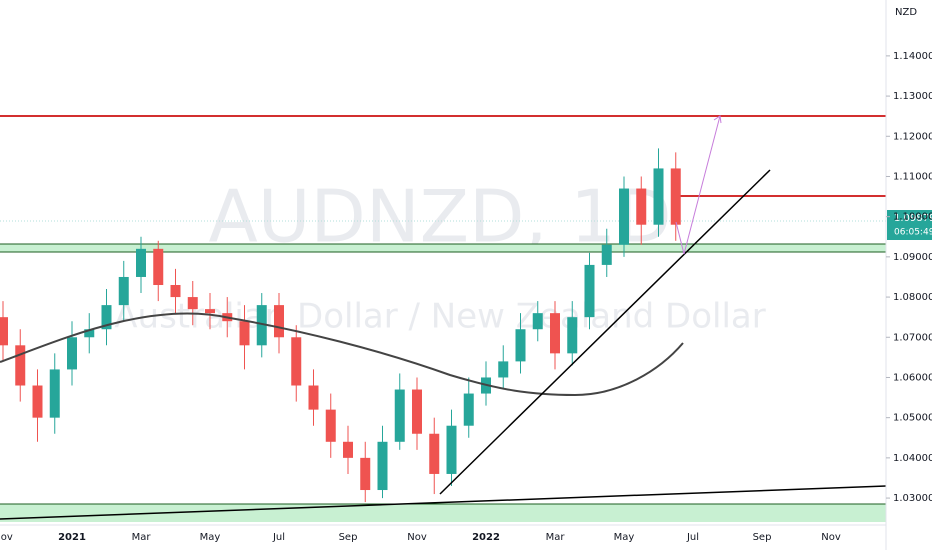 Image resolution: width=932 pixels, height=550 pixels. I want to click on y-tick-label: 1.11000, so click(912, 176).